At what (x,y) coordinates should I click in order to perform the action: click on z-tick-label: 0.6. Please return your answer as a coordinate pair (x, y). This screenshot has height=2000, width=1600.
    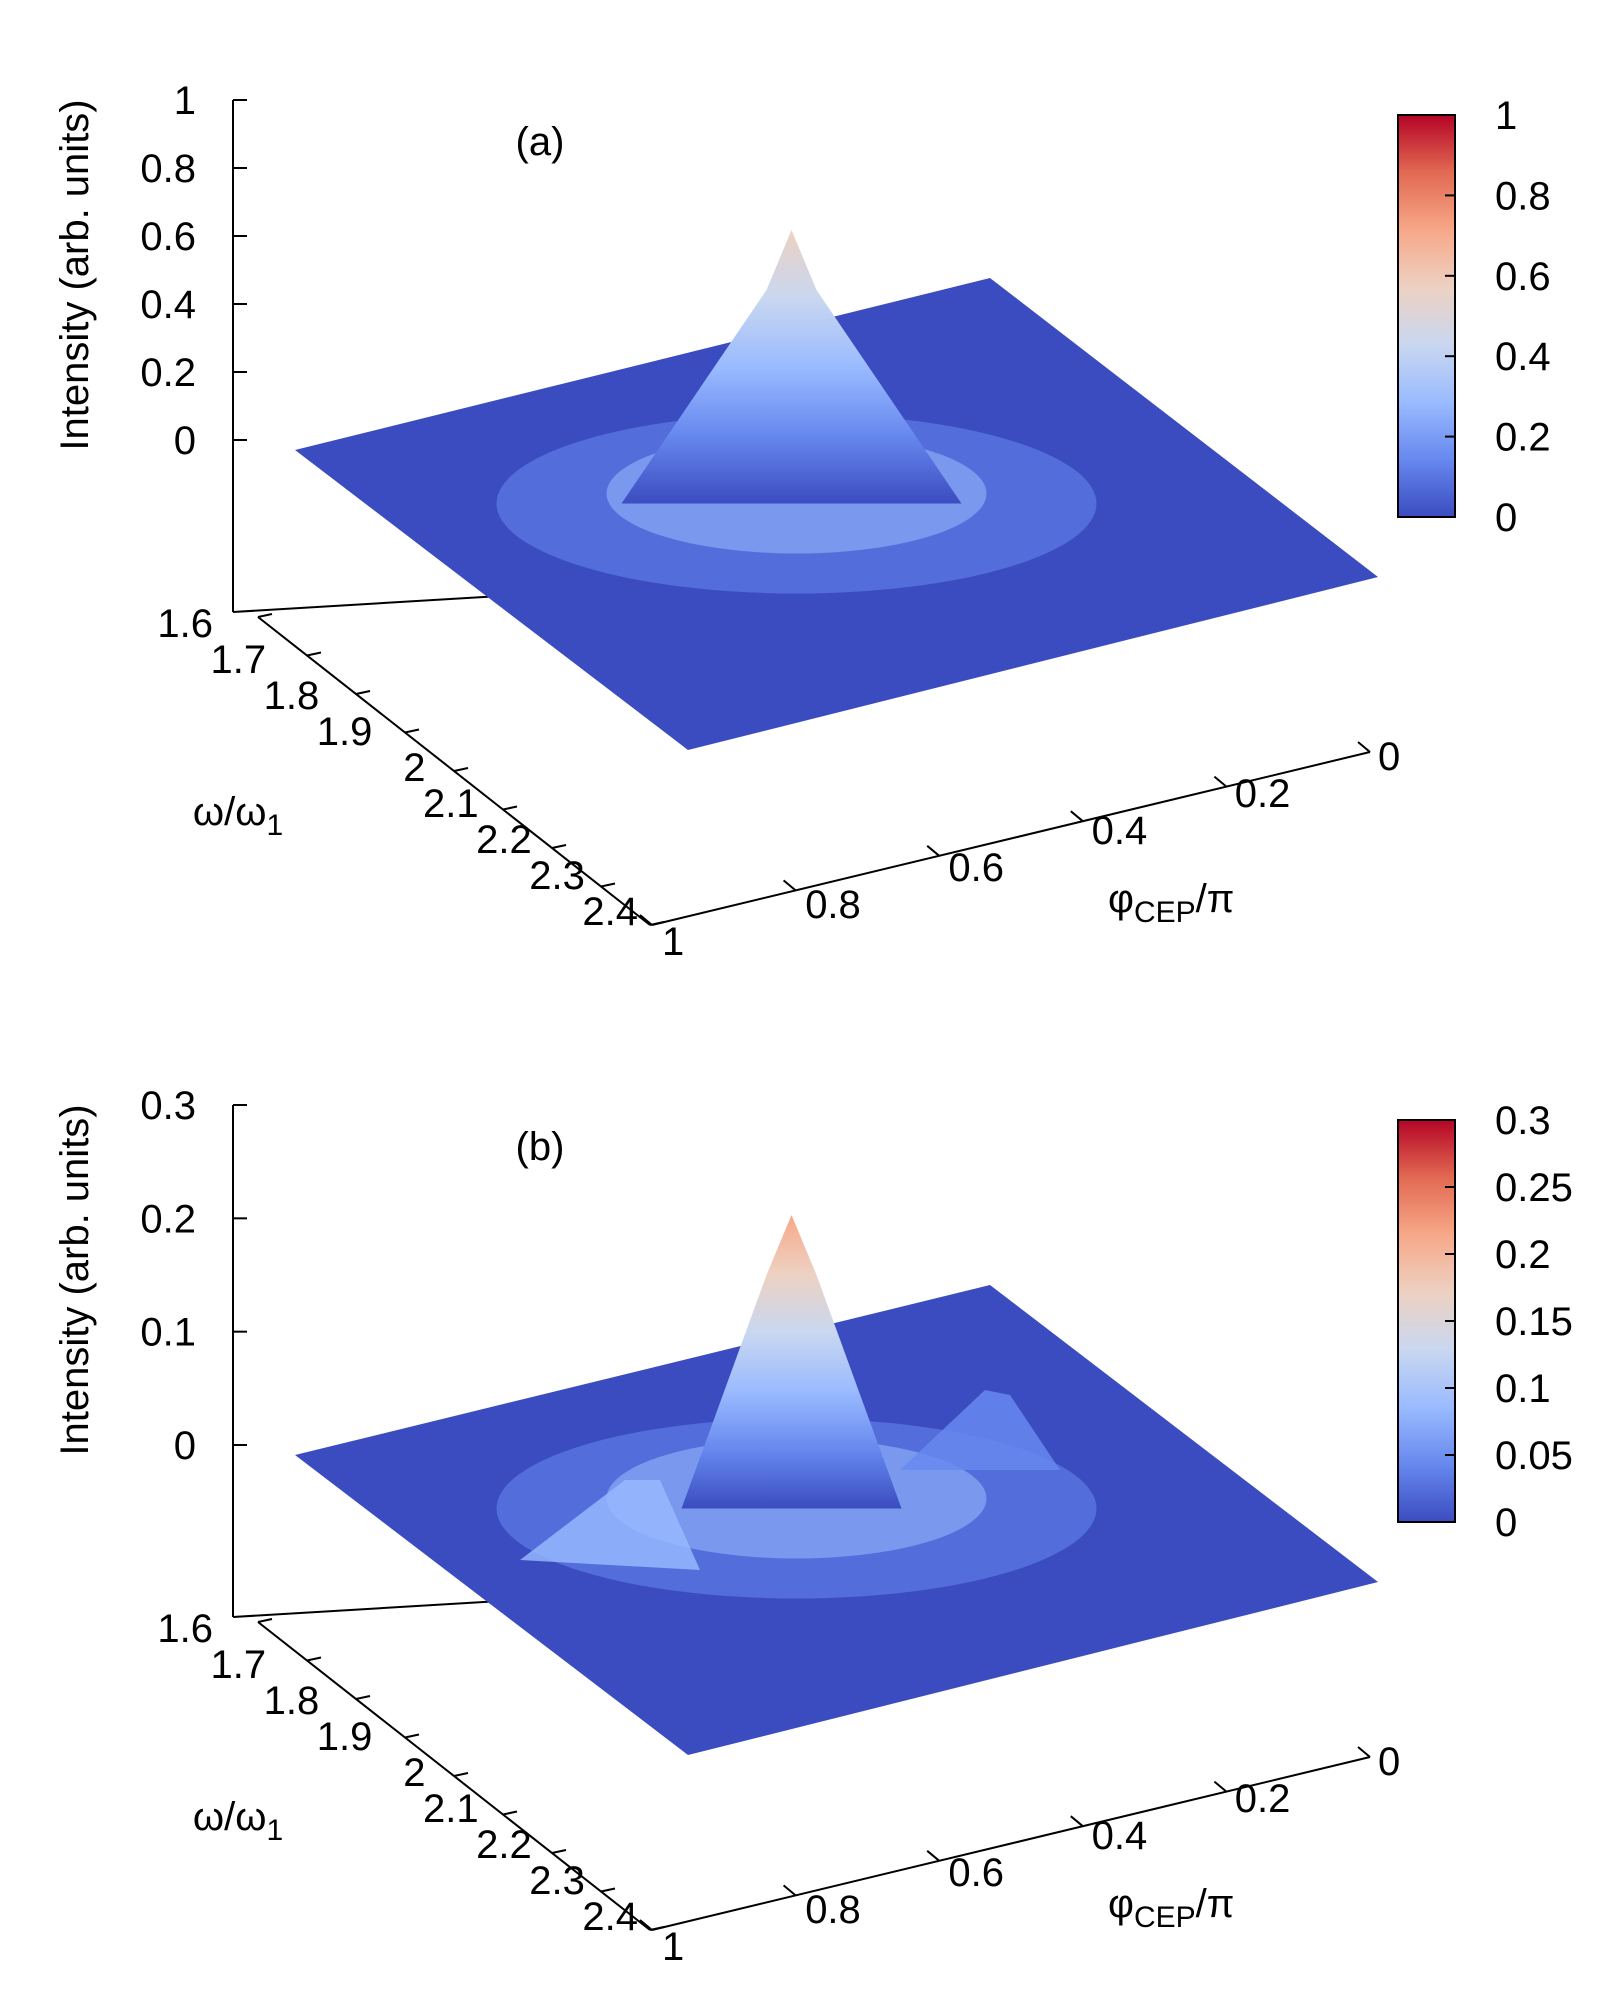
    Looking at the image, I should click on (168, 237).